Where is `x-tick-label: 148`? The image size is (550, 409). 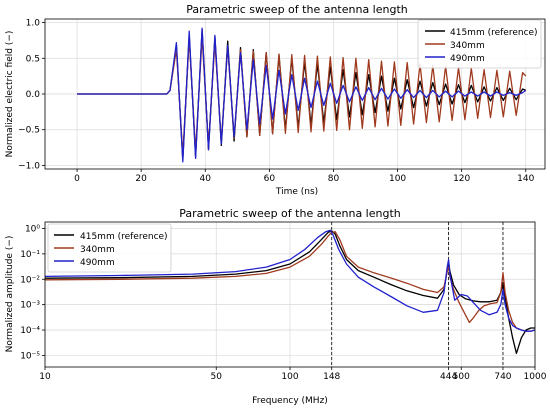
x-tick-label: 148 is located at coordinates (331, 377).